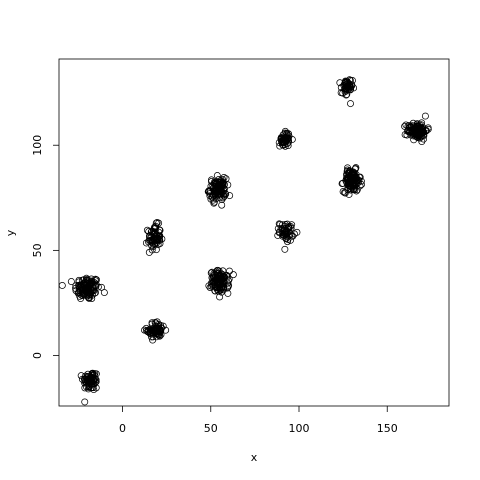 This screenshot has width=480, height=480. What do you see at coordinates (387, 428) in the screenshot?
I see `x-tick-label: 150` at bounding box center [387, 428].